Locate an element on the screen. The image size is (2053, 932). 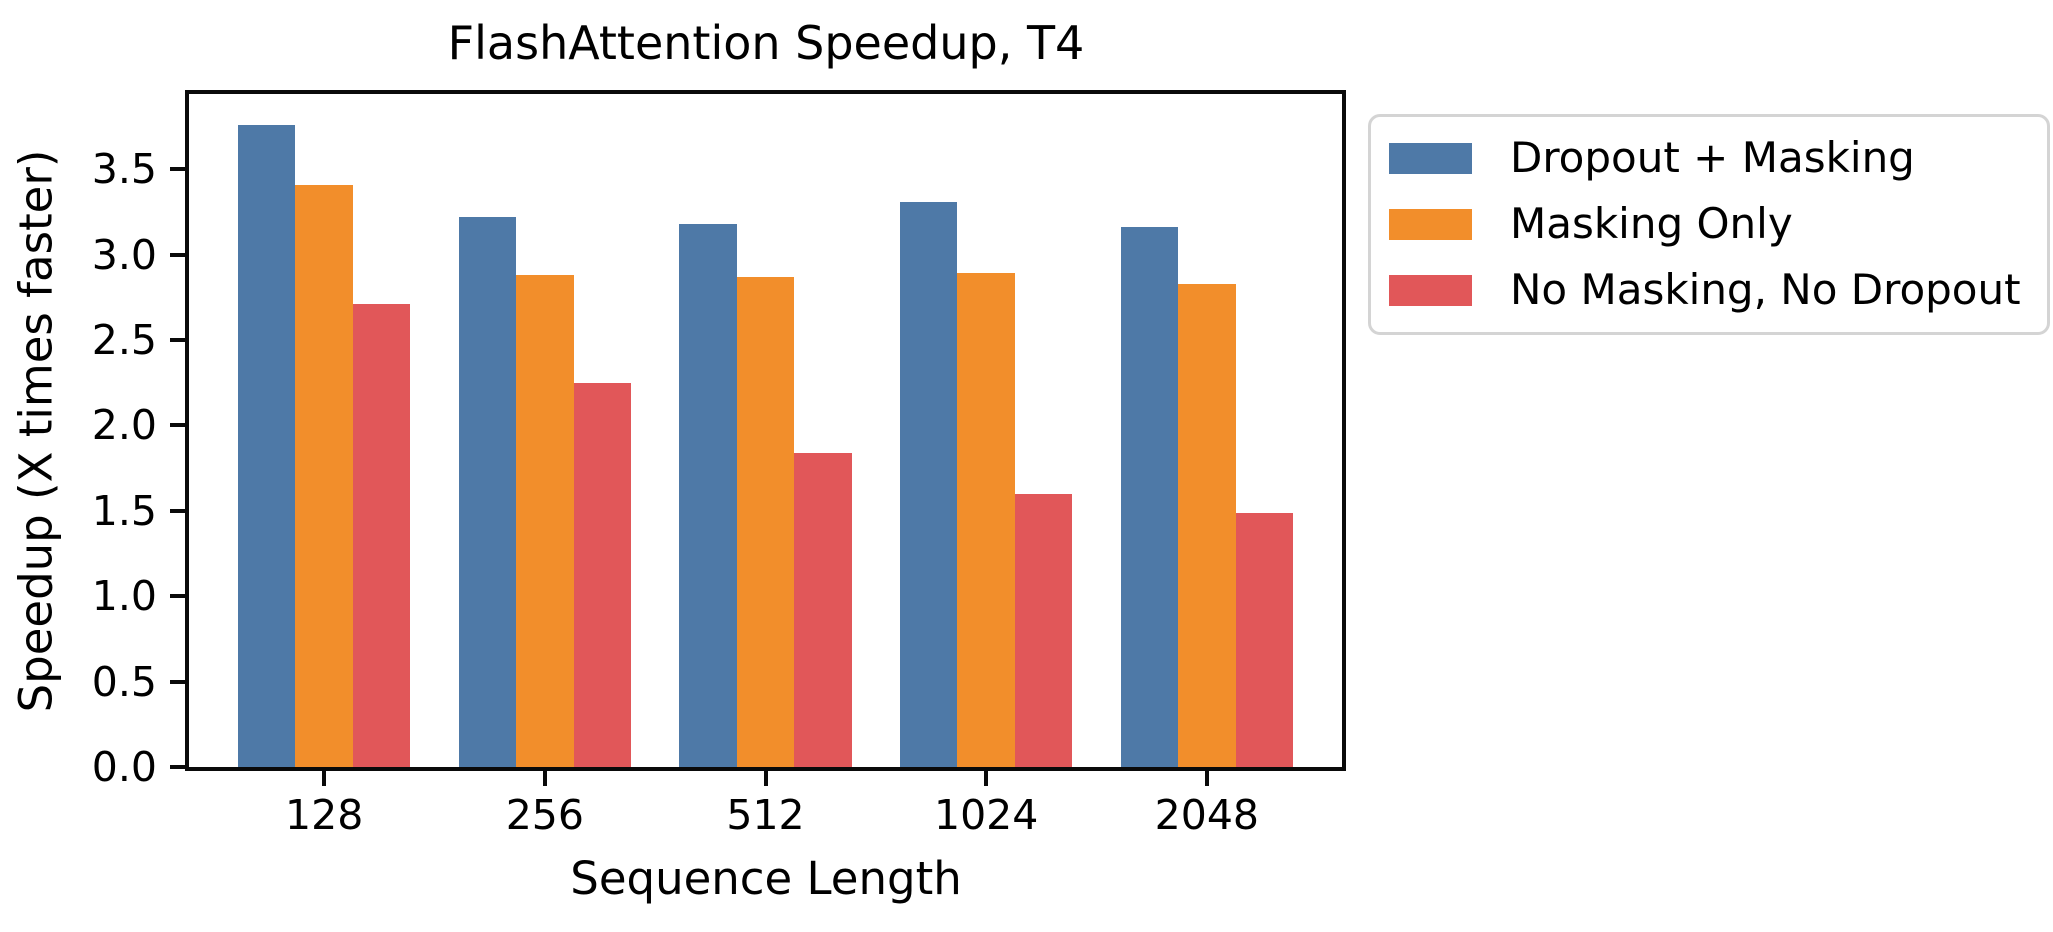
legend-item: No Masking, No Dropout is located at coordinates (1705, 290).